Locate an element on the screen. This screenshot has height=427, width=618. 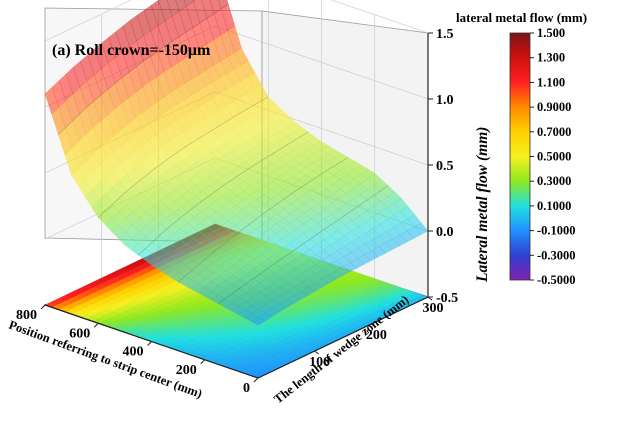
colorbar-tick-label: 0.3000 is located at coordinates (554, 181).